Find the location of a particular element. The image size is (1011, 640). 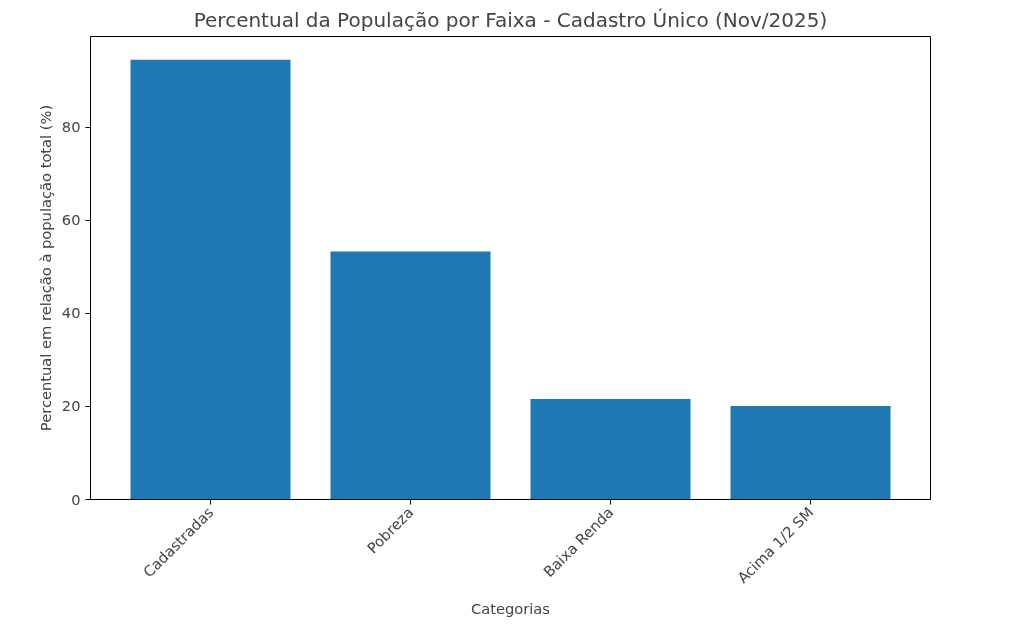

y-axis-title: Percentual em relação à população total (%) is located at coordinates (45, 268).